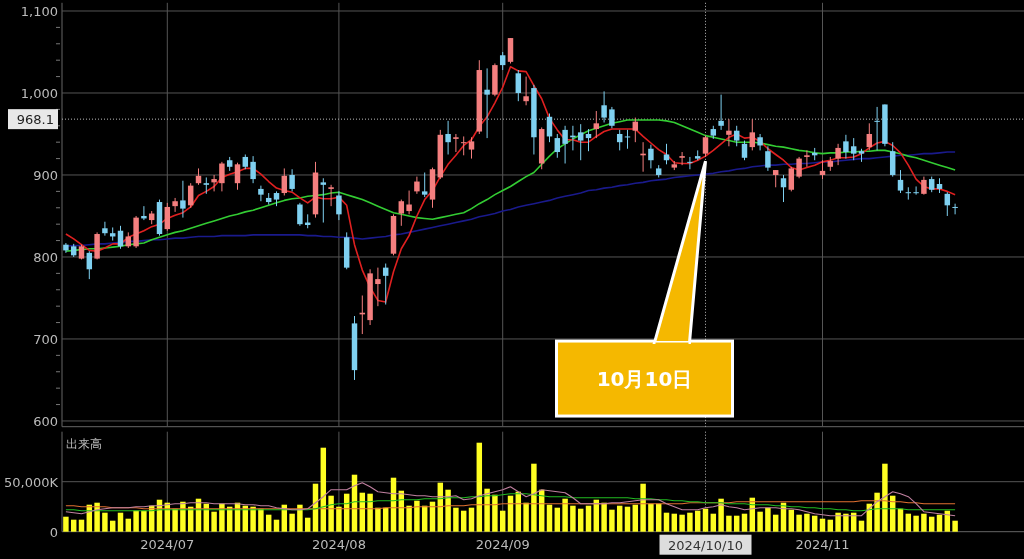 The image size is (1024, 559). I want to click on y-tick-label: 700, so click(45, 339).